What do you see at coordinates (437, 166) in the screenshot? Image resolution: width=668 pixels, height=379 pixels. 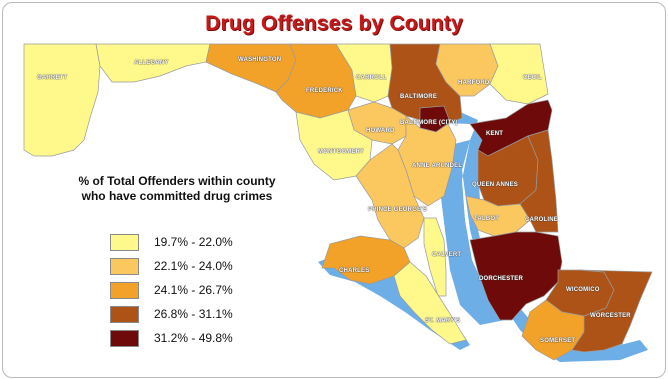 I see `county-label-anne-arundel: ANNE ARUNDEL` at bounding box center [437, 166].